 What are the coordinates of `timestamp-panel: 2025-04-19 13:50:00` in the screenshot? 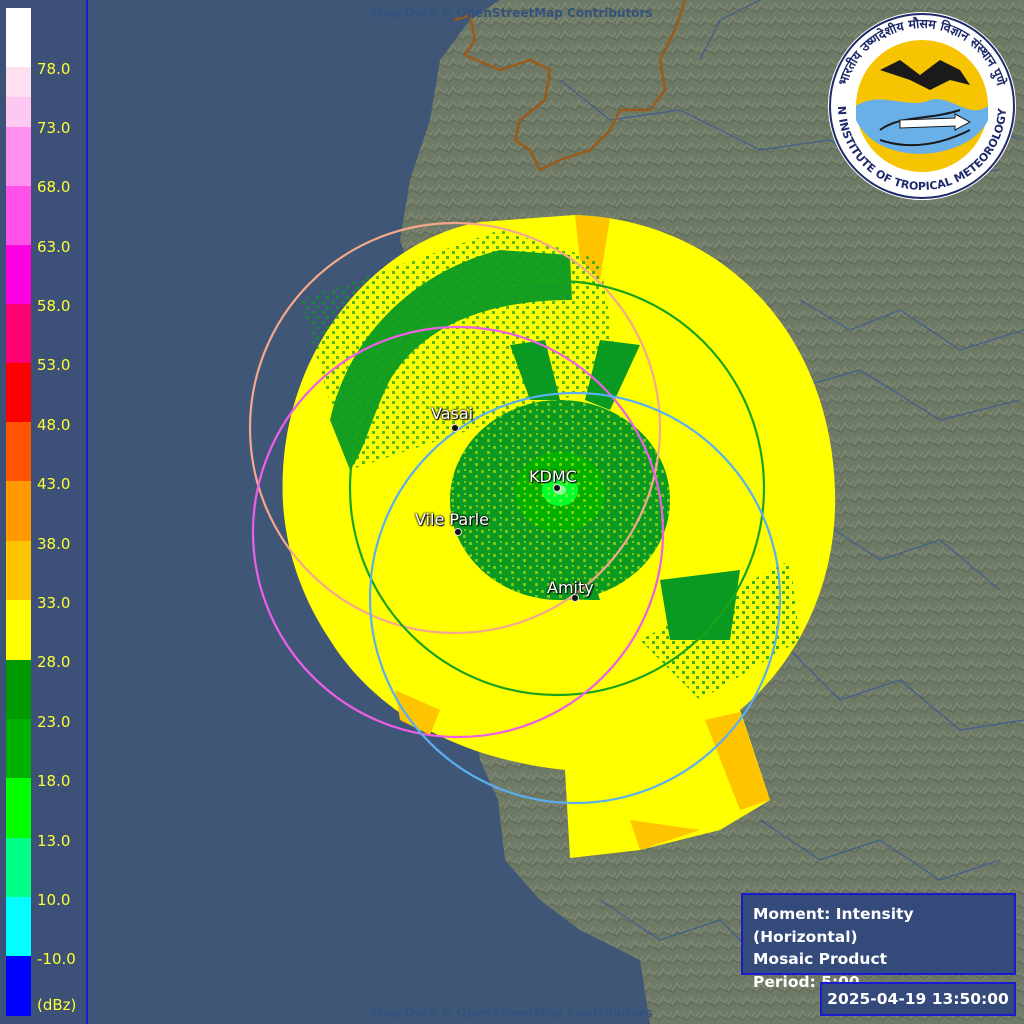 It's located at (918, 999).